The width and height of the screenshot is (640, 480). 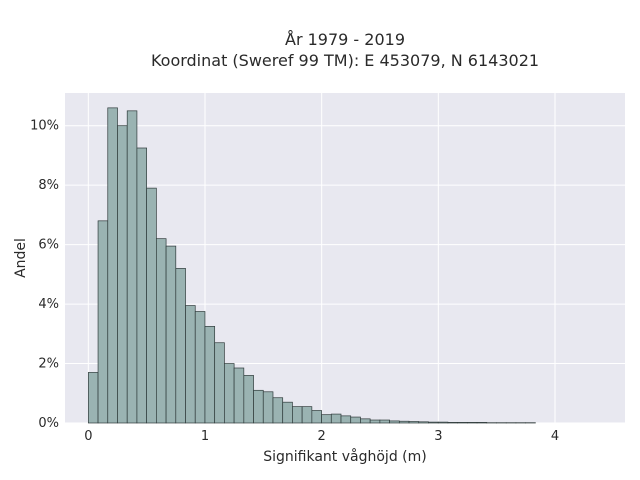 What do you see at coordinates (344, 456) in the screenshot?
I see `x-axis-label: Signifikant våghöjd (m)` at bounding box center [344, 456].